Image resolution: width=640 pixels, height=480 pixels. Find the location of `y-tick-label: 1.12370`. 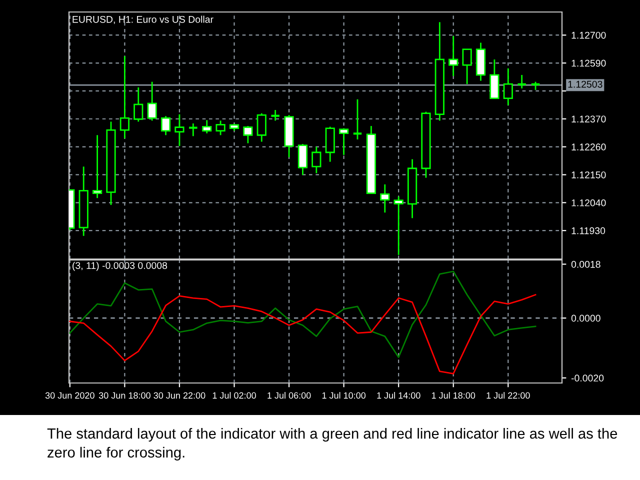

y-tick-label: 1.12370 is located at coordinates (589, 119).